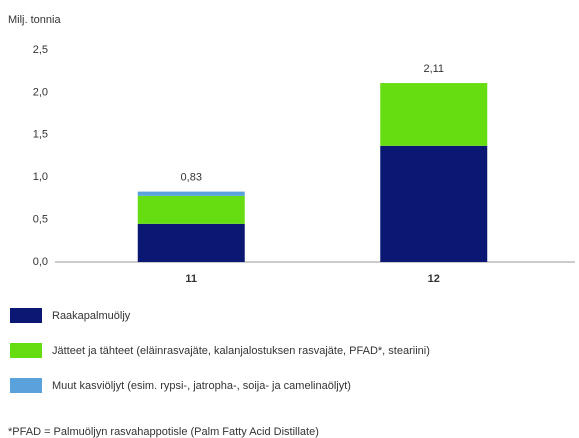 This screenshot has height=438, width=579. I want to click on total-label: 0,83, so click(191, 178).